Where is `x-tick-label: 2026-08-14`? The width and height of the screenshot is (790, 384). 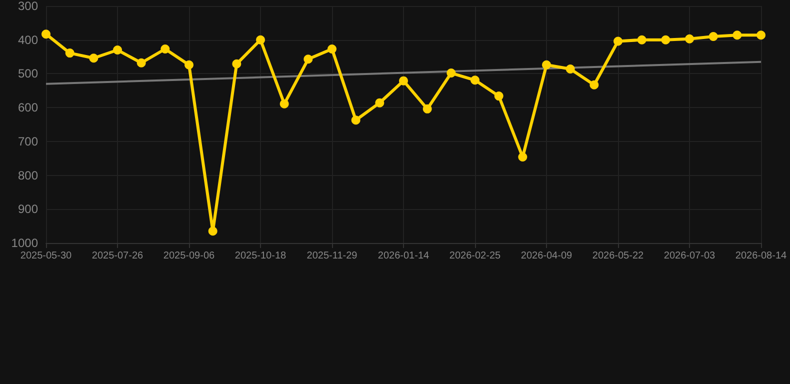 x-tick-label: 2026-08-14 is located at coordinates (761, 256).